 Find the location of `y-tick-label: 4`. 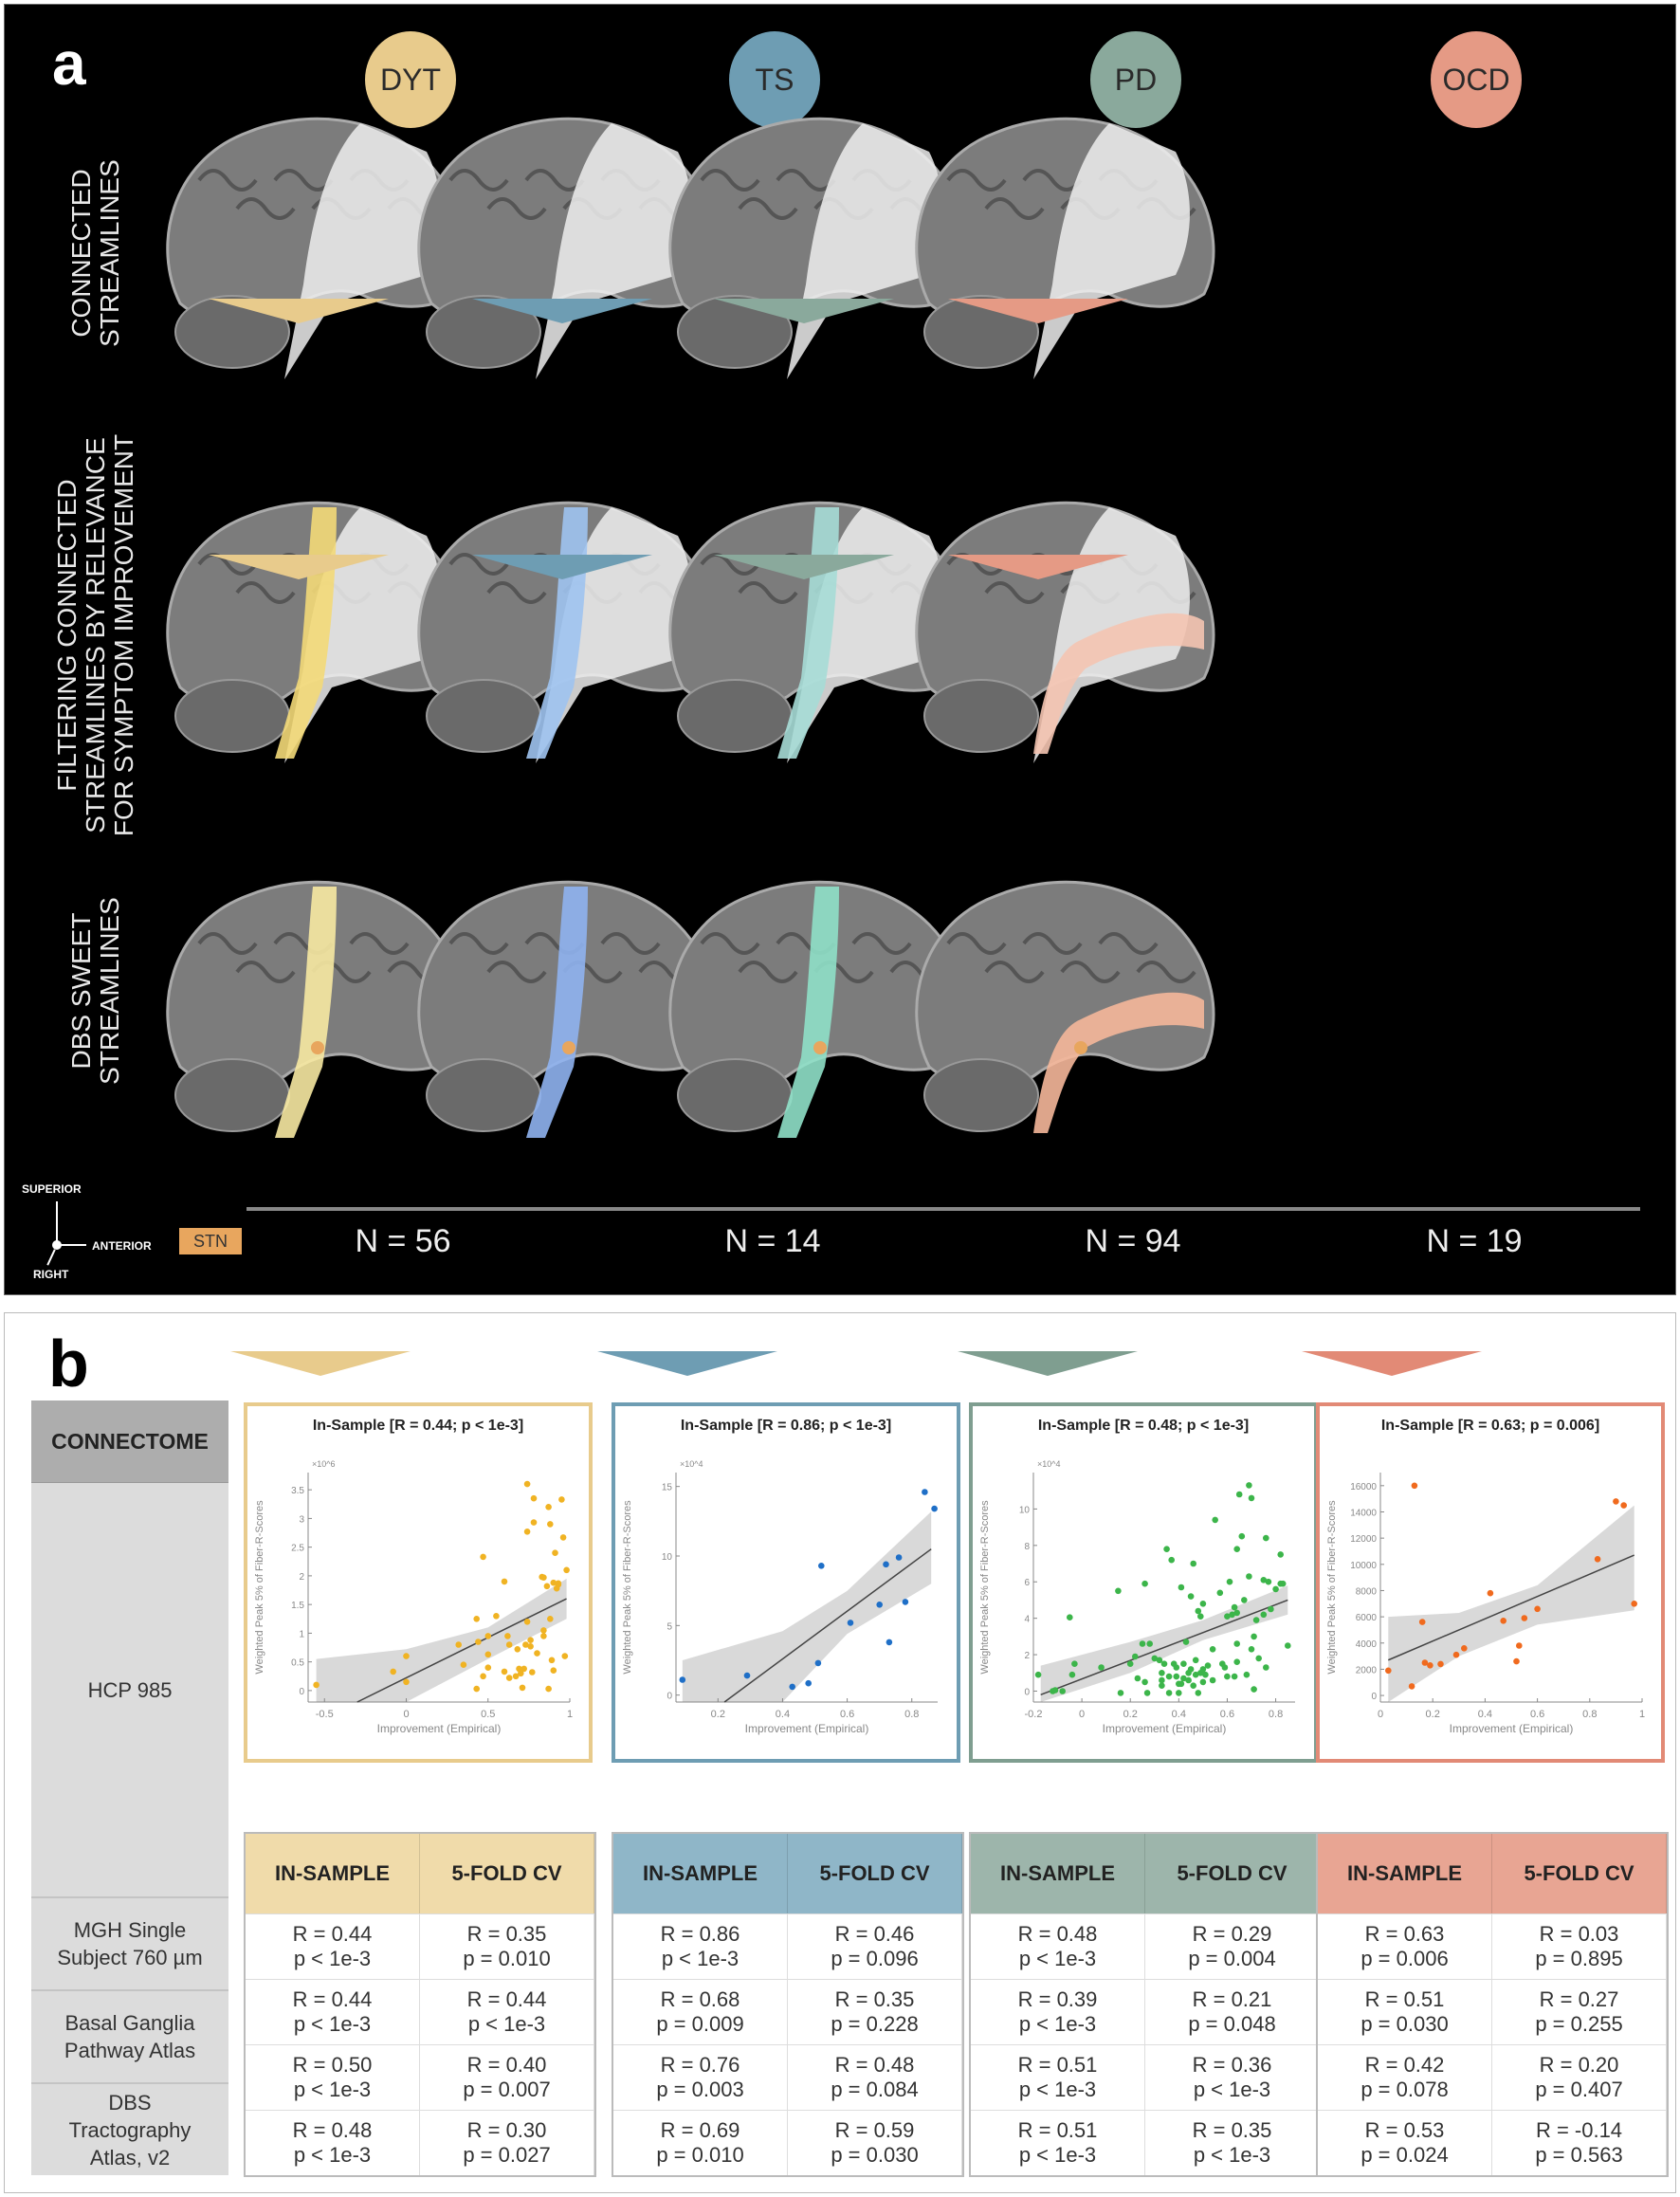

y-tick-label: 4 is located at coordinates (1027, 1620).